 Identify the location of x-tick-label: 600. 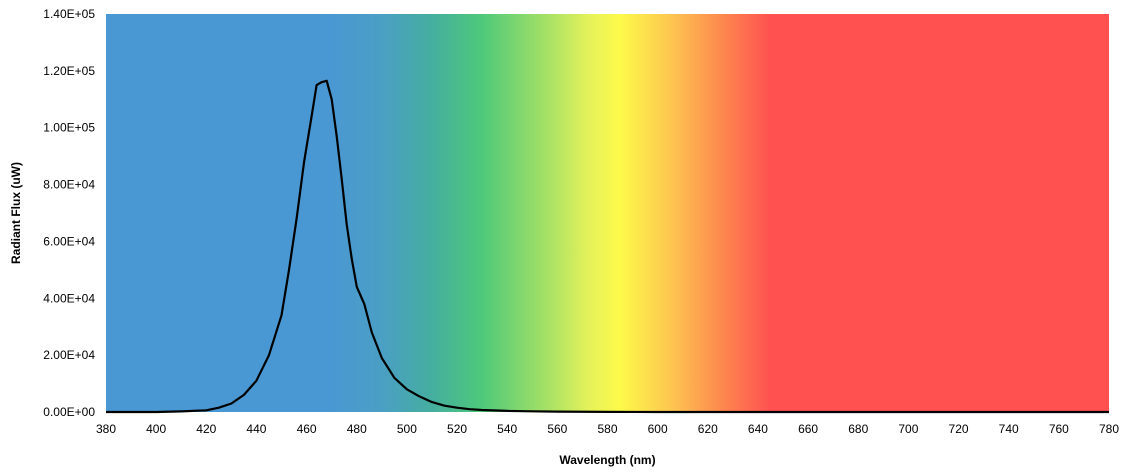
(658, 429).